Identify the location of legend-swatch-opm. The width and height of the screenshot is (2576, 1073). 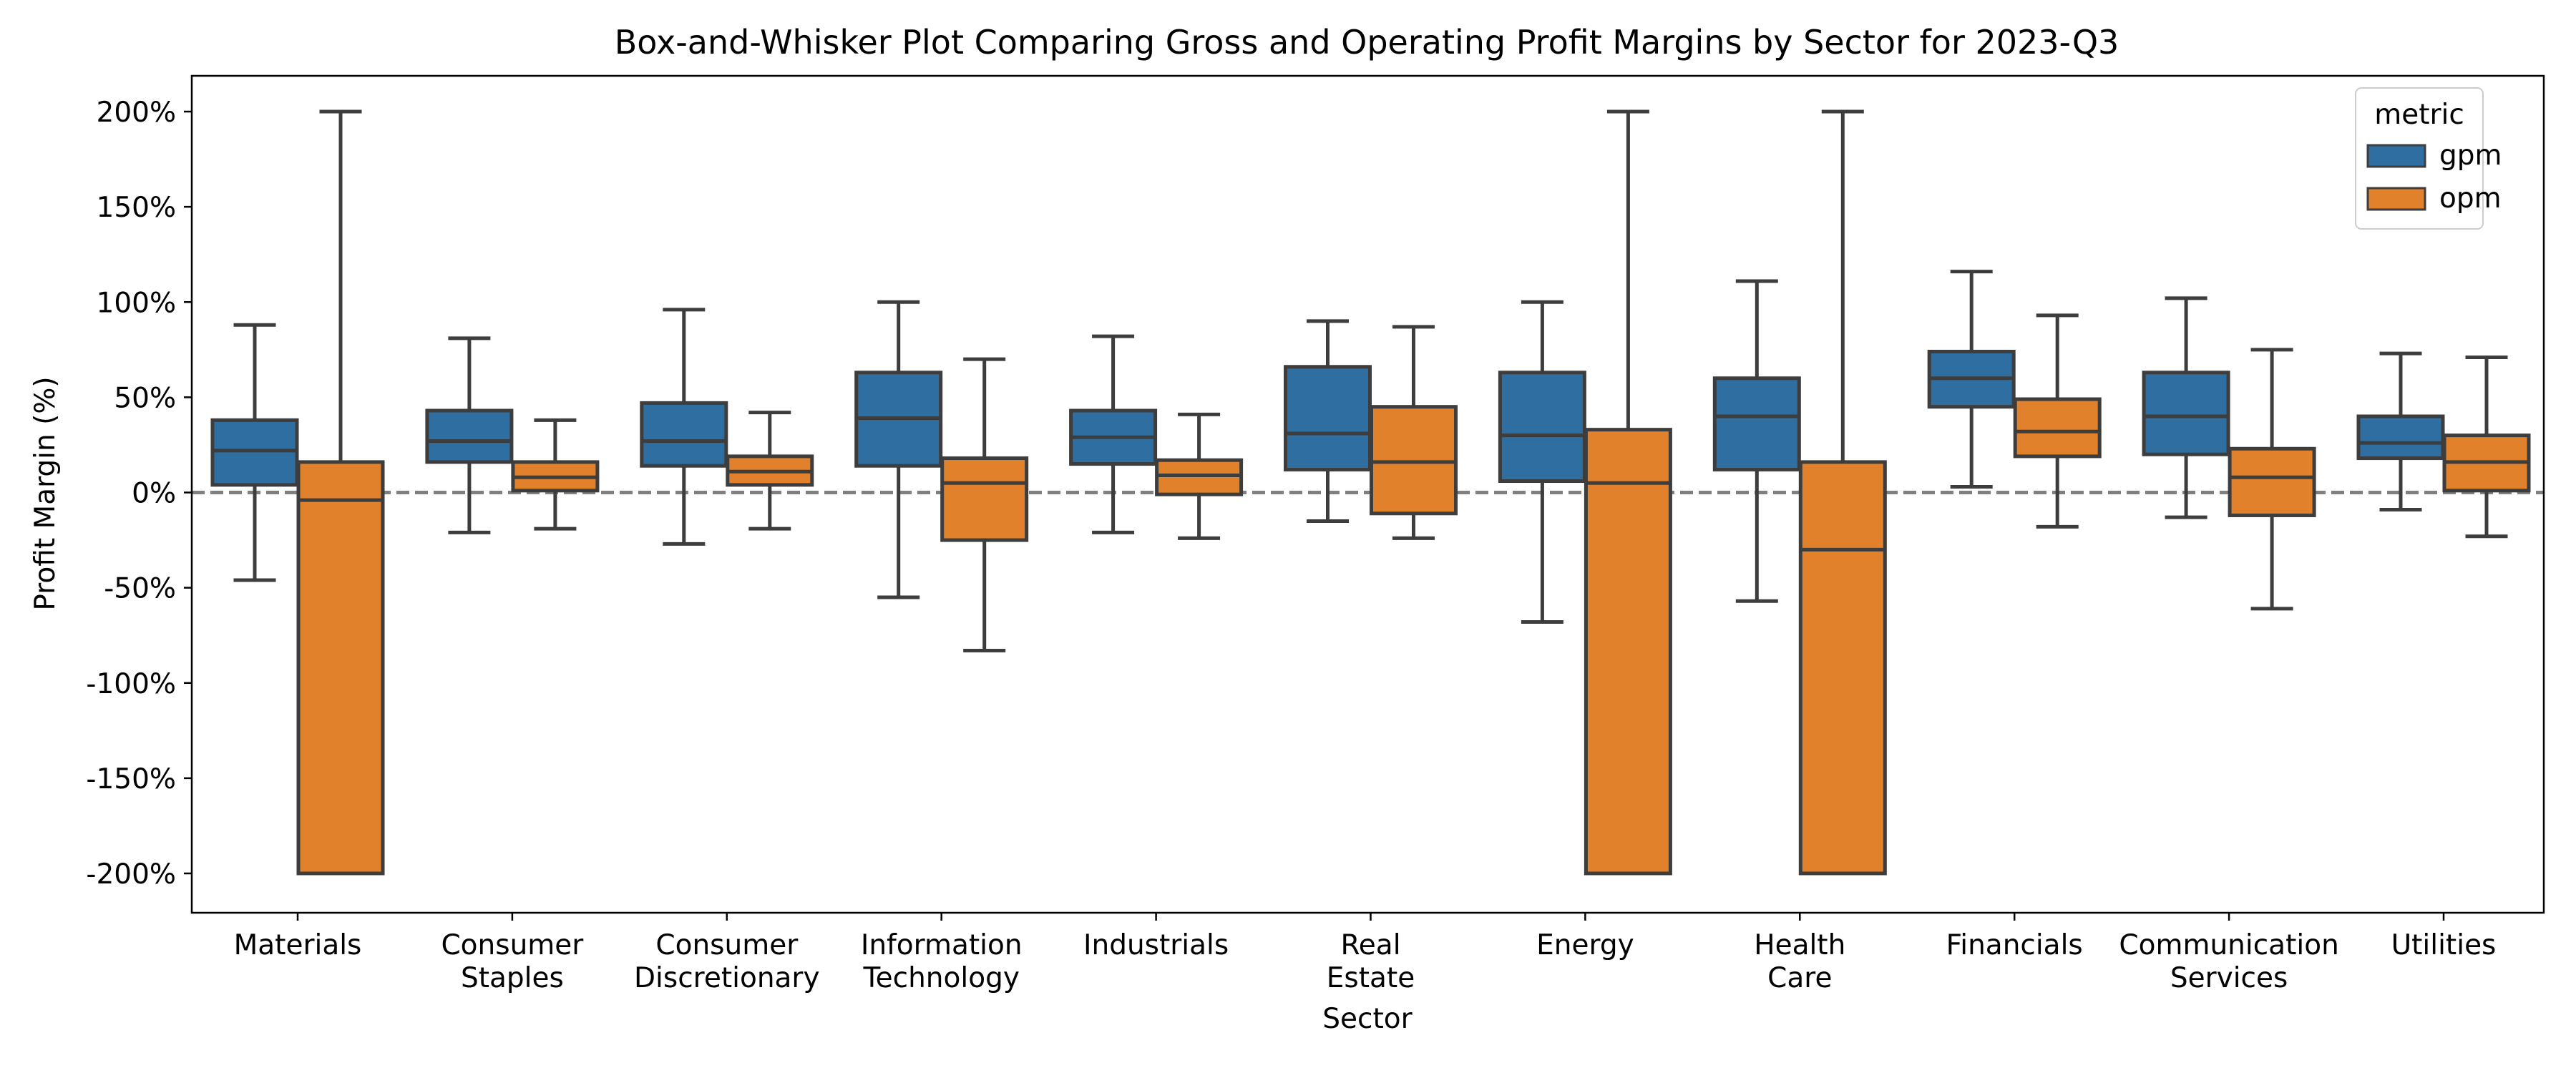
(2396, 199).